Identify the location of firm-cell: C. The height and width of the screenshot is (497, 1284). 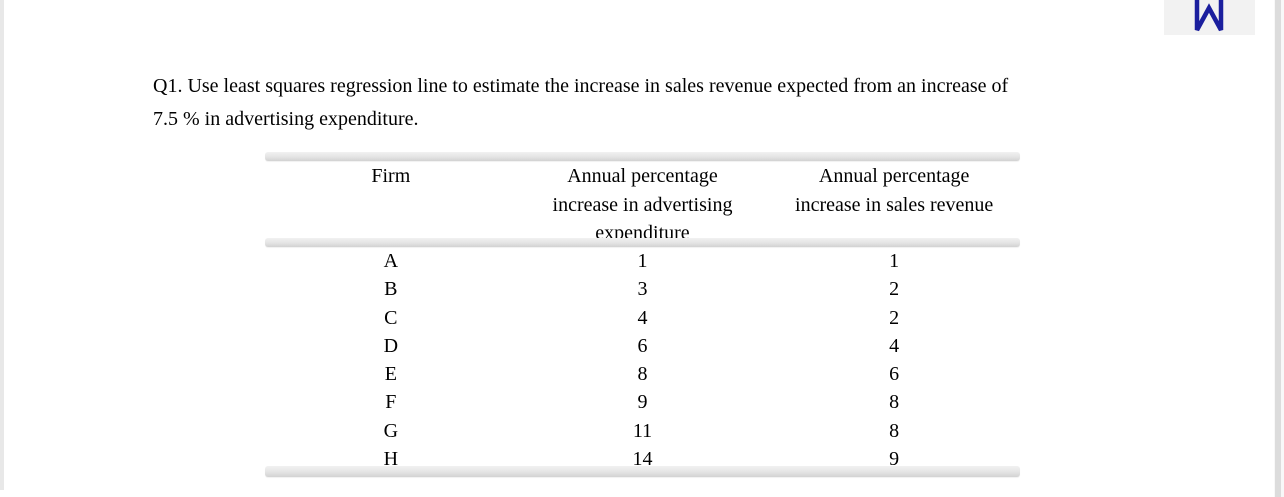
(391, 317).